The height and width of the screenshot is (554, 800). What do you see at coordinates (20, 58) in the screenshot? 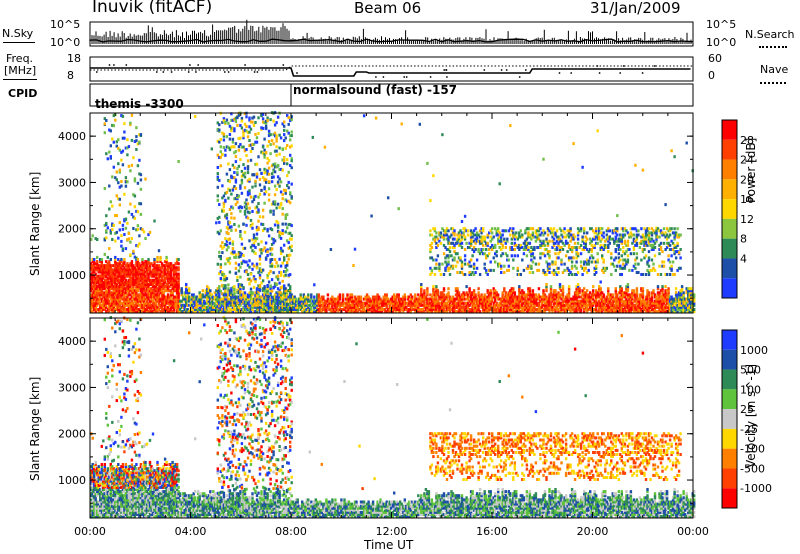
I see `freq-label: Freq.` at bounding box center [20, 58].